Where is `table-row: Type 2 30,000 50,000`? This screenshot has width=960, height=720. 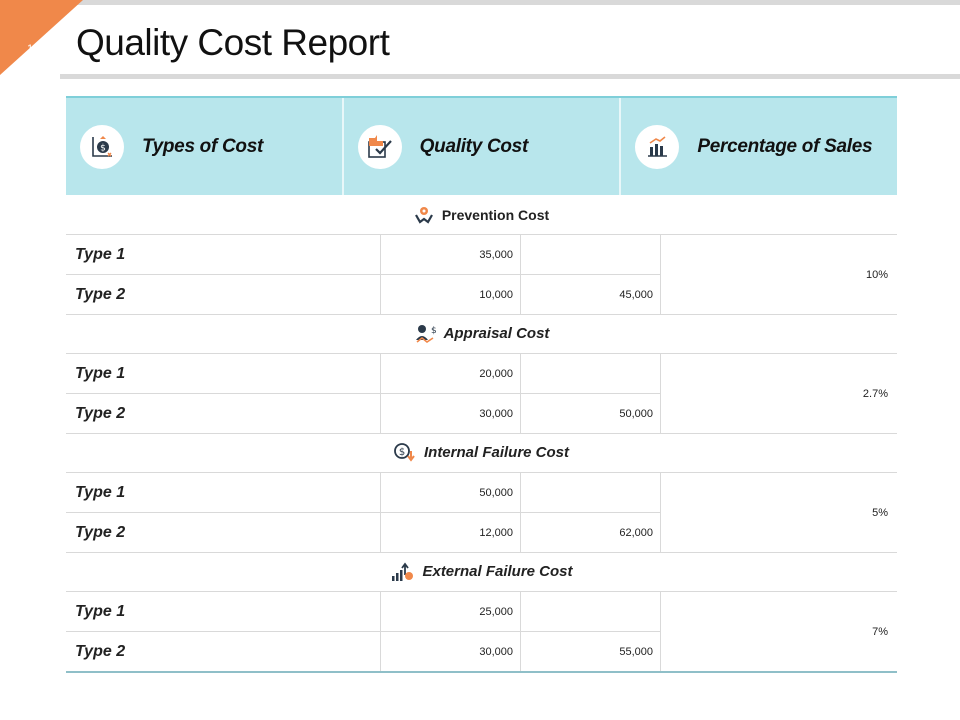 table-row: Type 2 30,000 50,000 is located at coordinates (481, 414).